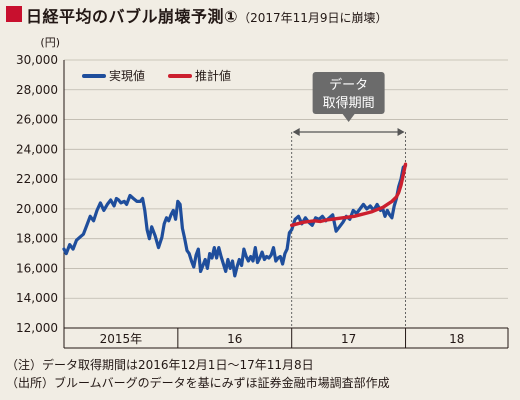 The width and height of the screenshot is (520, 400). Describe the element at coordinates (456, 339) in the screenshot. I see `x-tick-label: 18` at that location.